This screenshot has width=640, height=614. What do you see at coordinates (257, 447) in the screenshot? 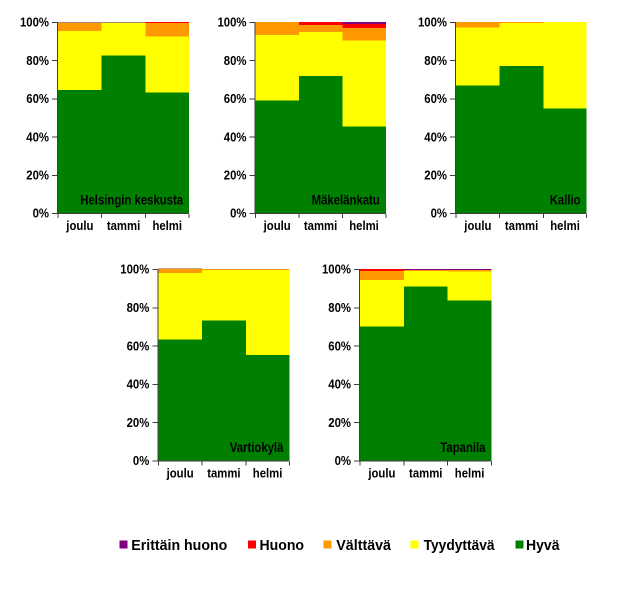
I see `svg-text: Vartiokylä` at bounding box center [257, 447].